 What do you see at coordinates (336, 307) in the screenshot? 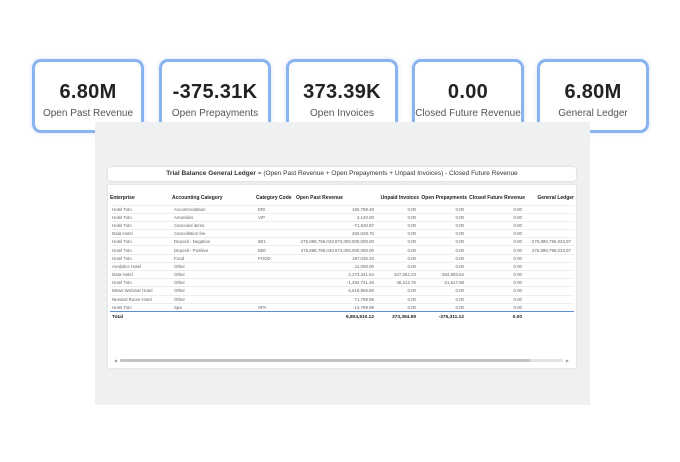
I see `table-cell: -13,799.99` at bounding box center [336, 307].